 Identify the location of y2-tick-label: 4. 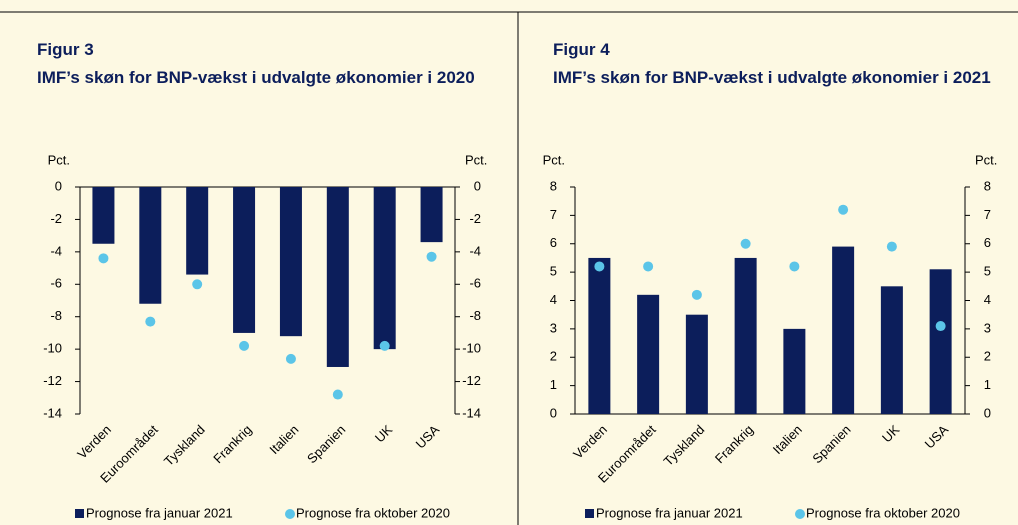
(987, 299).